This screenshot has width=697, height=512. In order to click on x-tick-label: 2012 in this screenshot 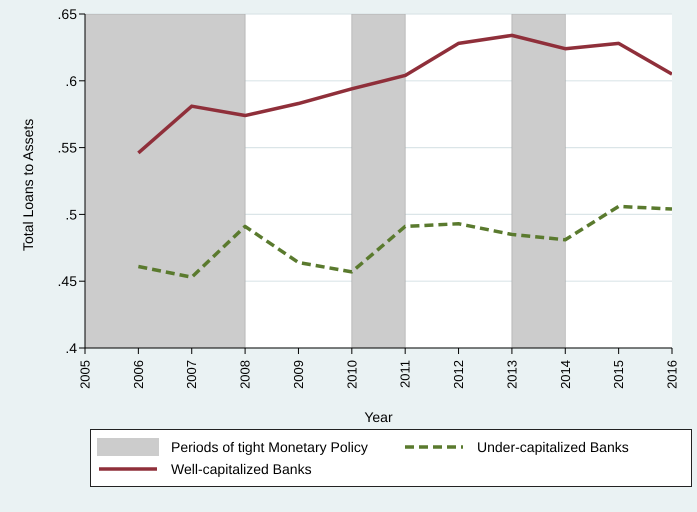, I will do `click(458, 374)`.